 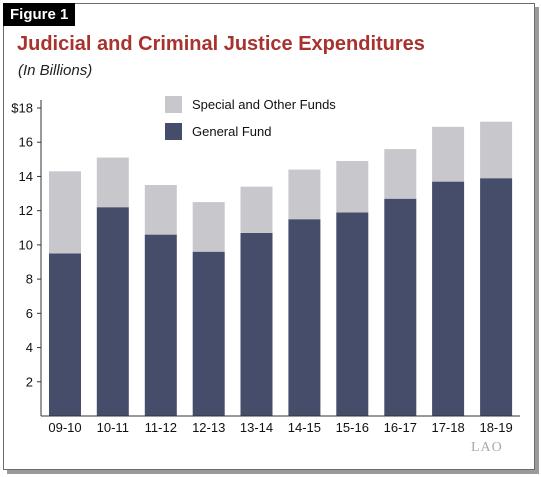 I want to click on x-tick-label: 09-10, so click(x=64, y=427).